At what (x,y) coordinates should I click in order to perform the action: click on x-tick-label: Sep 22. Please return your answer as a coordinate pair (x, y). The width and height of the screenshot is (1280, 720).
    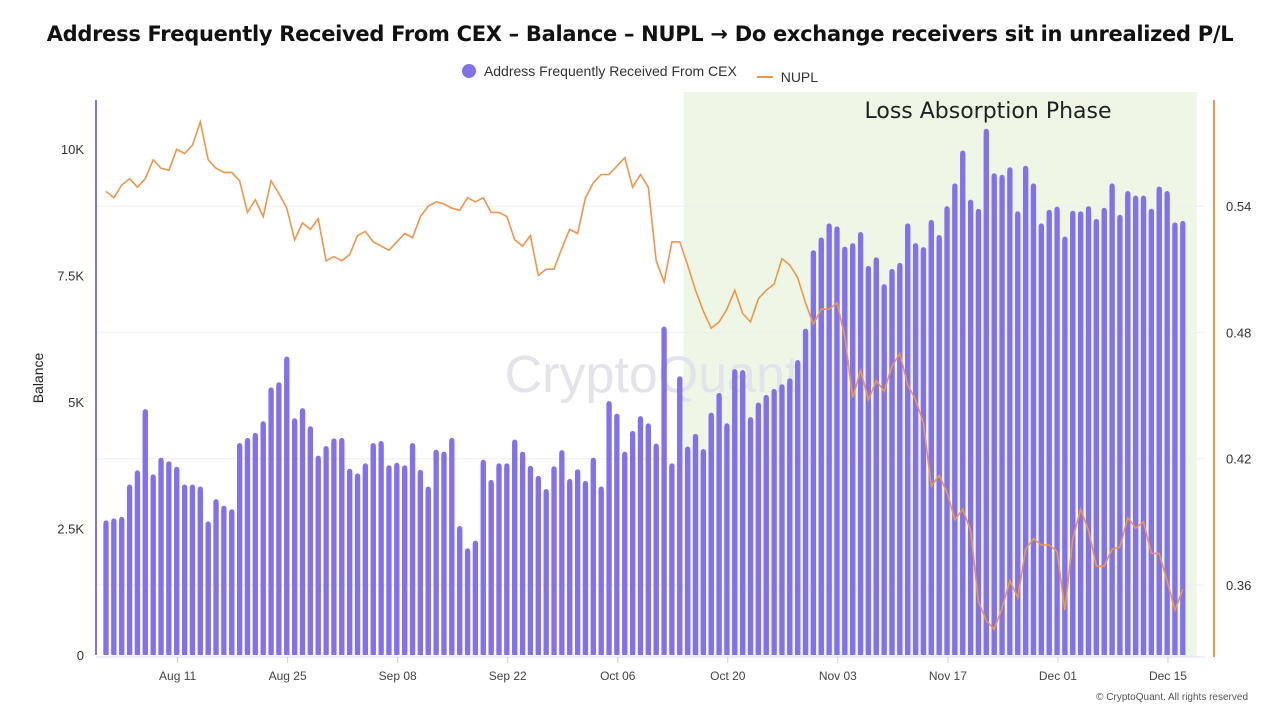
    Looking at the image, I should click on (508, 676).